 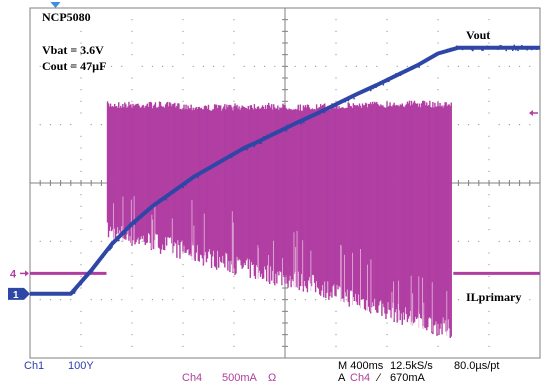 What do you see at coordinates (19, 293) in the screenshot?
I see `ch1-marker` at bounding box center [19, 293].